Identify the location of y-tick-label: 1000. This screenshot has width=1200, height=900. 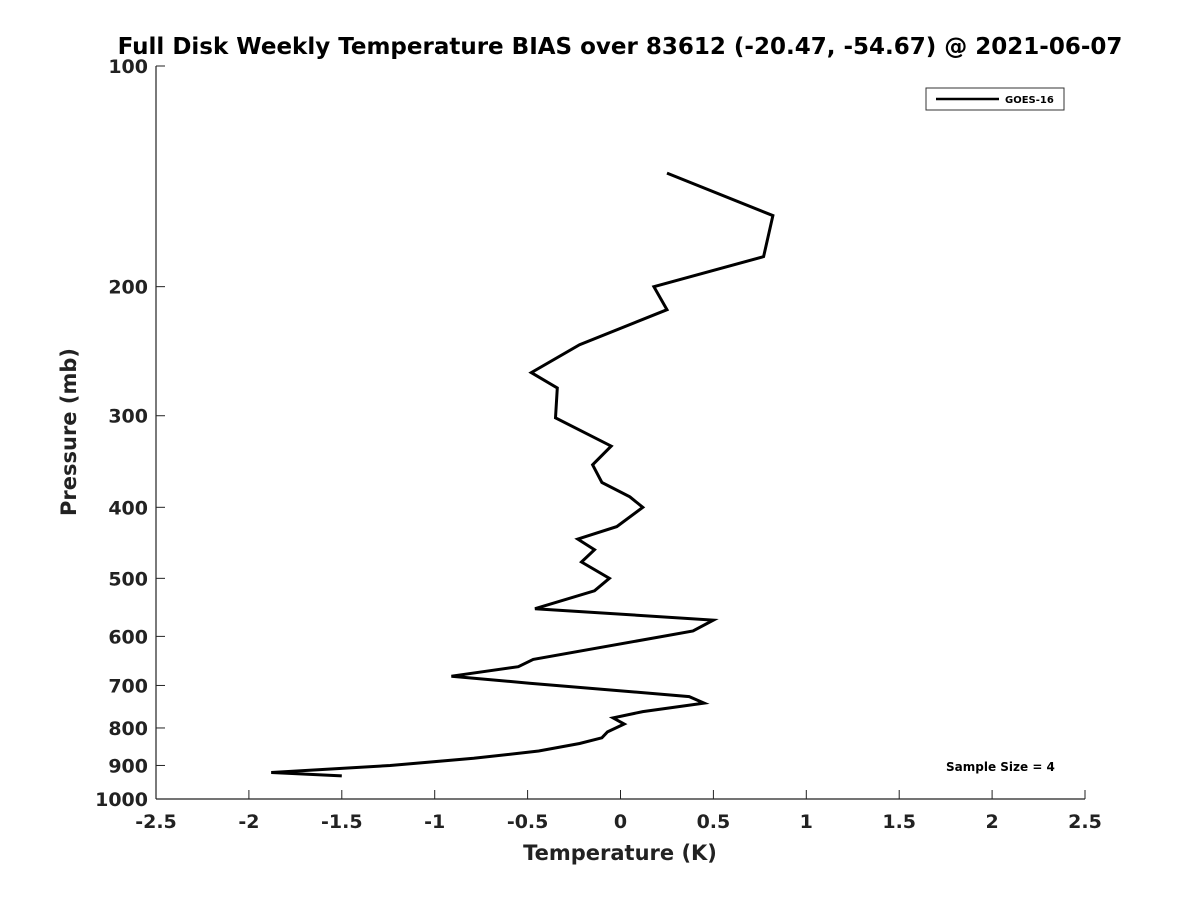
(121, 800).